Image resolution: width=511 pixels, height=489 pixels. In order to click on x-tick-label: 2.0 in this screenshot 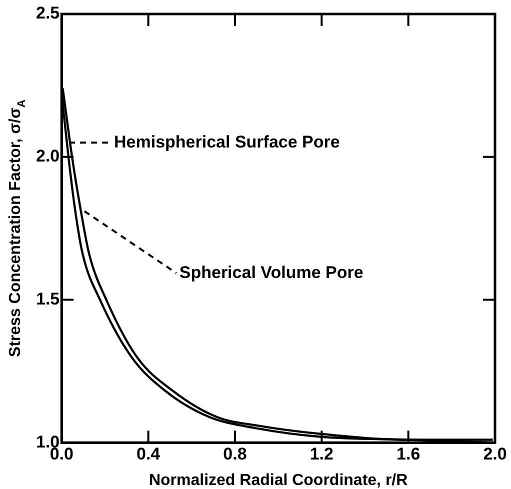, I will do `click(495, 454)`.